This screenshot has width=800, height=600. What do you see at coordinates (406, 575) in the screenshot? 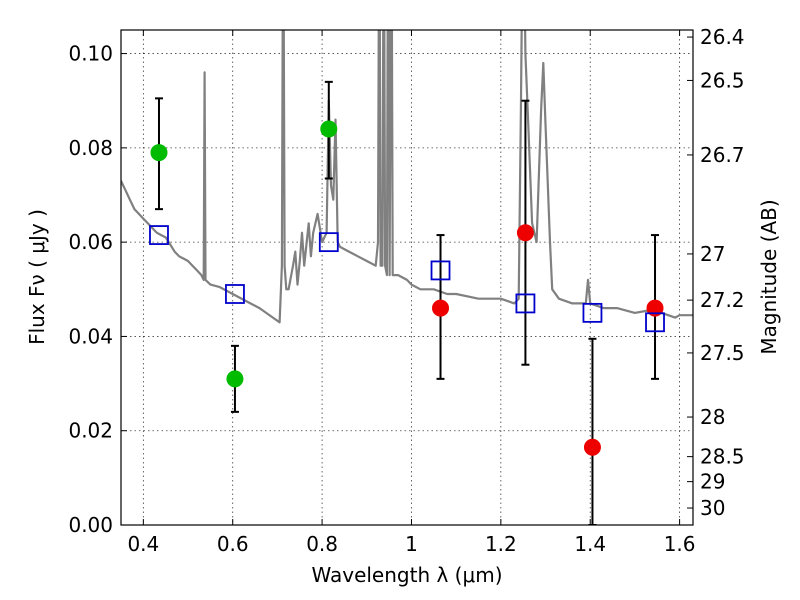
I see `x-axis-label: Wavelength λ (μm)` at bounding box center [406, 575].